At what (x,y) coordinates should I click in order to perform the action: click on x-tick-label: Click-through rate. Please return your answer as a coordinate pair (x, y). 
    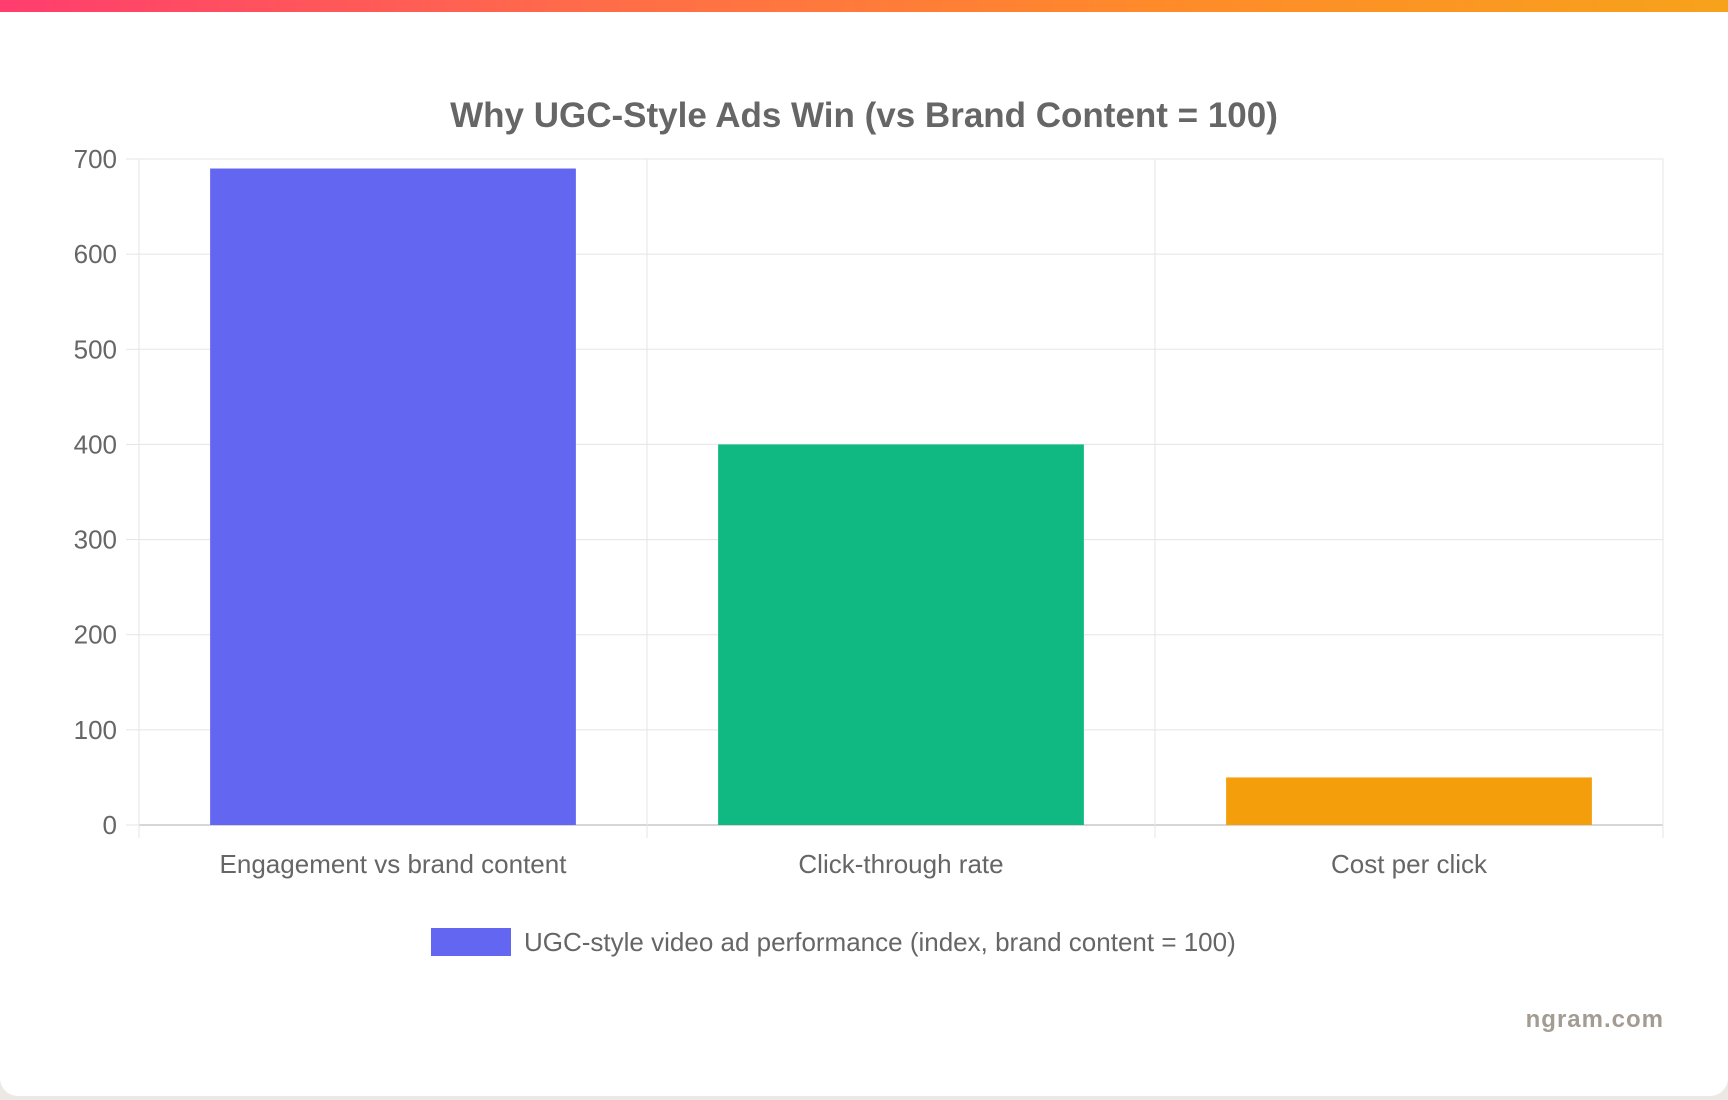
    Looking at the image, I should click on (900, 864).